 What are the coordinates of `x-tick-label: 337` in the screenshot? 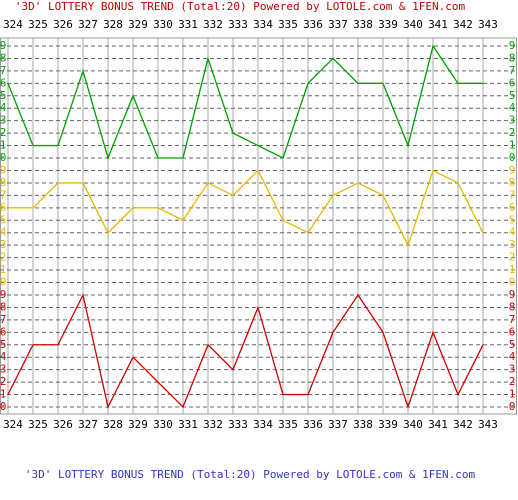 It's located at (338, 24).